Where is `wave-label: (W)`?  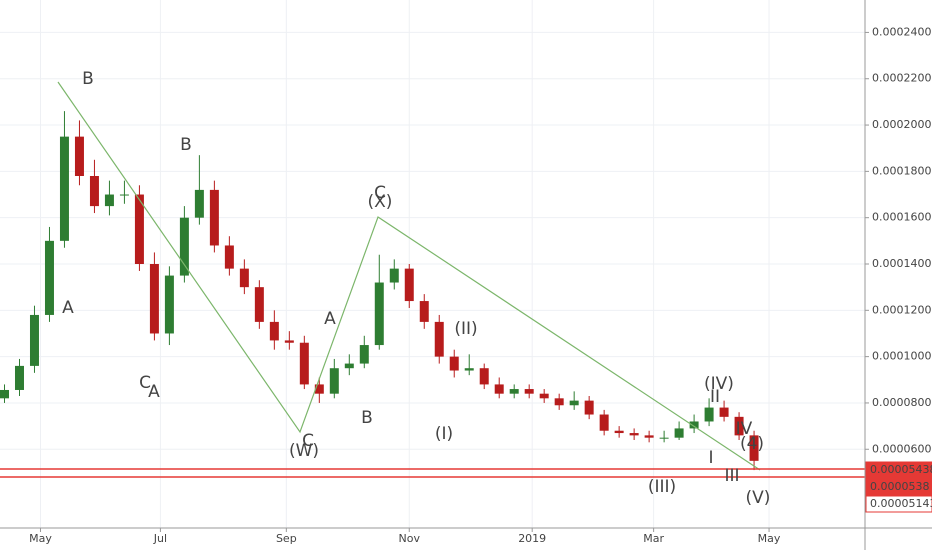
wave-label: (W) is located at coordinates (304, 451).